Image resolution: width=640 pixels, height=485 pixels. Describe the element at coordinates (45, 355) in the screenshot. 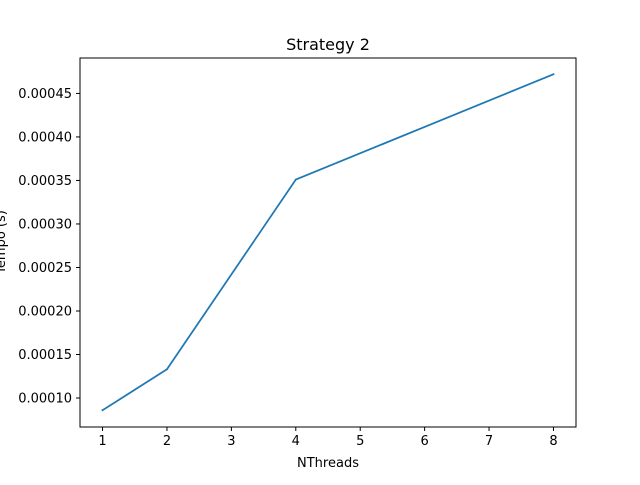

I see `y-tick-label: 0.00015` at that location.